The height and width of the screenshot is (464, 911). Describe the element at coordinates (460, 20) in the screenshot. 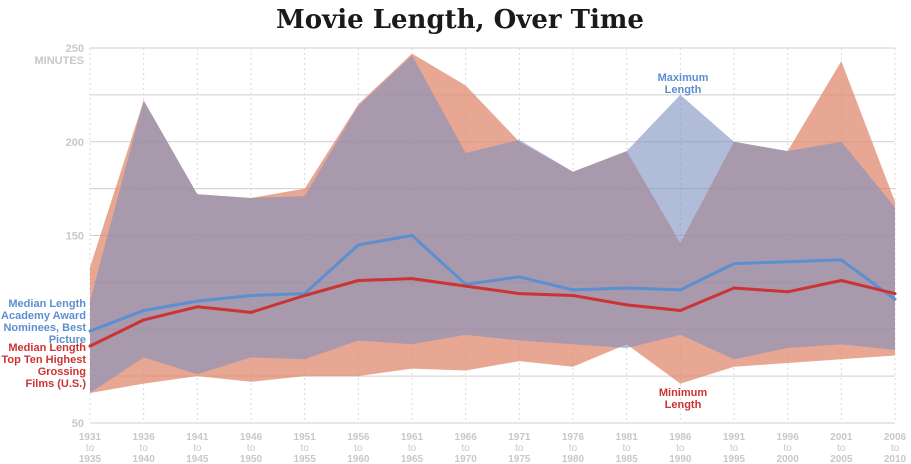

I see `chart-title: Movie Length, Over Time` at that location.